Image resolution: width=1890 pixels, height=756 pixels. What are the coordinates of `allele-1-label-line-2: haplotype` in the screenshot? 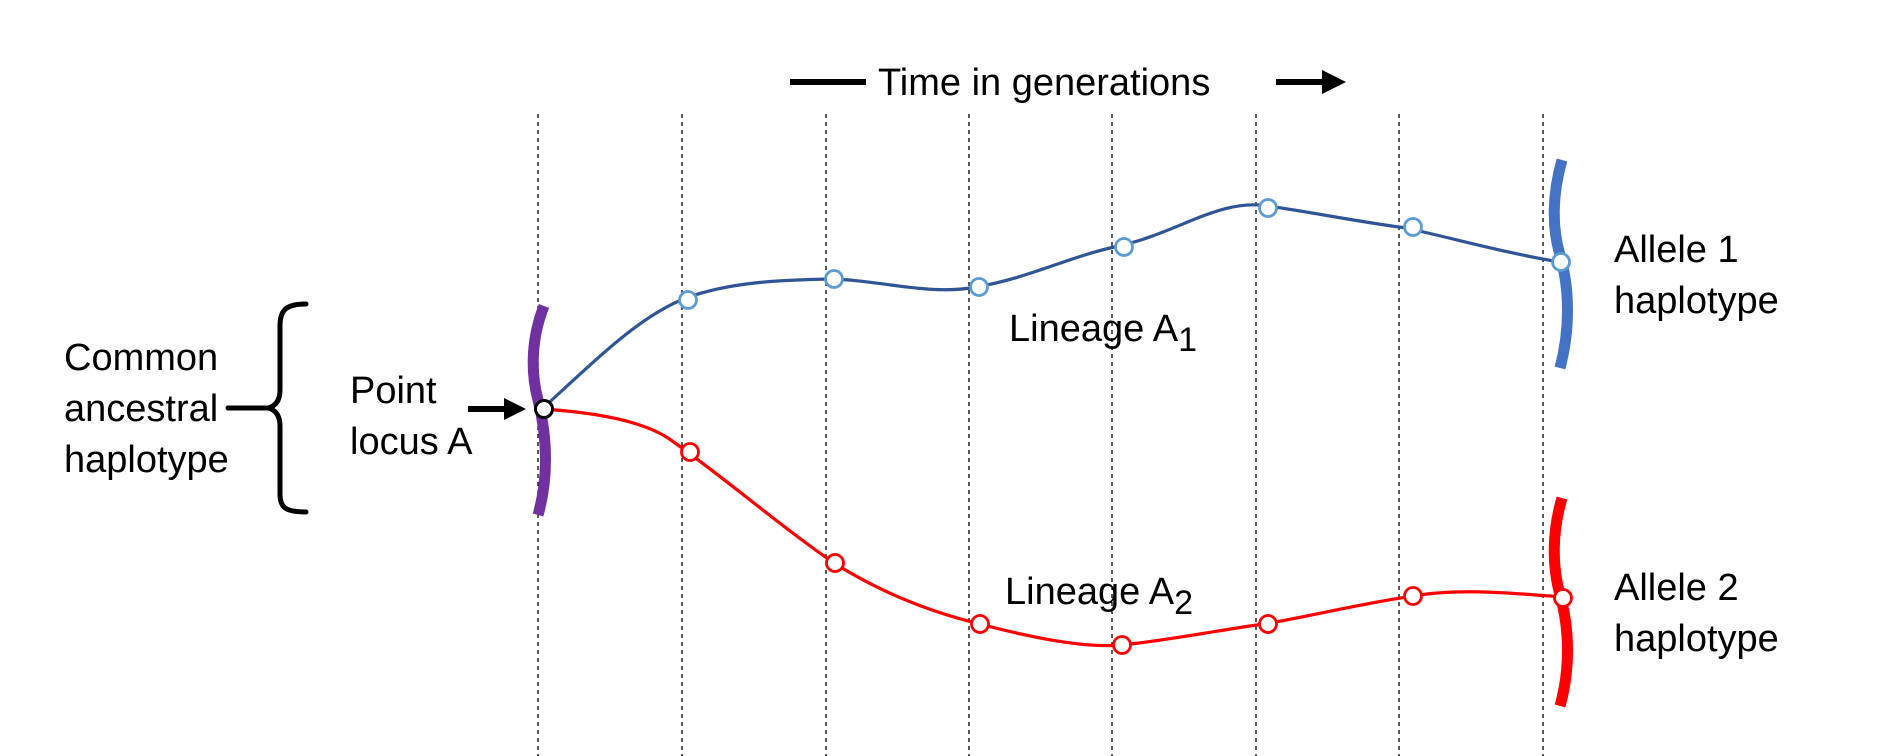 It's located at (1696, 301).